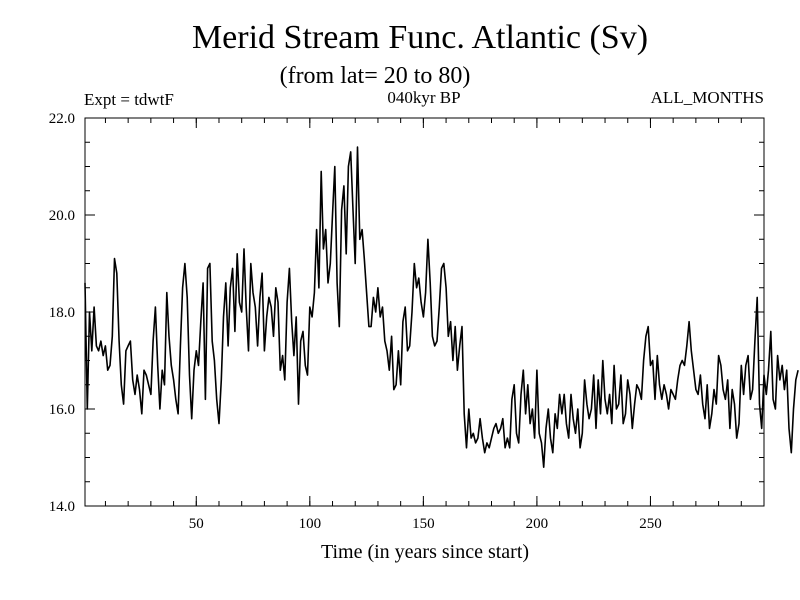 The height and width of the screenshot is (600, 800). Describe the element at coordinates (423, 97) in the screenshot. I see `period-label: 040kyr BP` at that location.